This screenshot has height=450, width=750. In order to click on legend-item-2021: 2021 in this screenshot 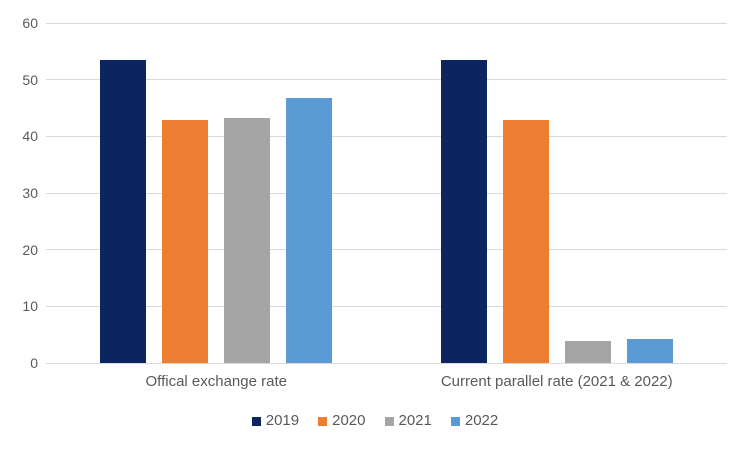, I will do `click(408, 421)`.